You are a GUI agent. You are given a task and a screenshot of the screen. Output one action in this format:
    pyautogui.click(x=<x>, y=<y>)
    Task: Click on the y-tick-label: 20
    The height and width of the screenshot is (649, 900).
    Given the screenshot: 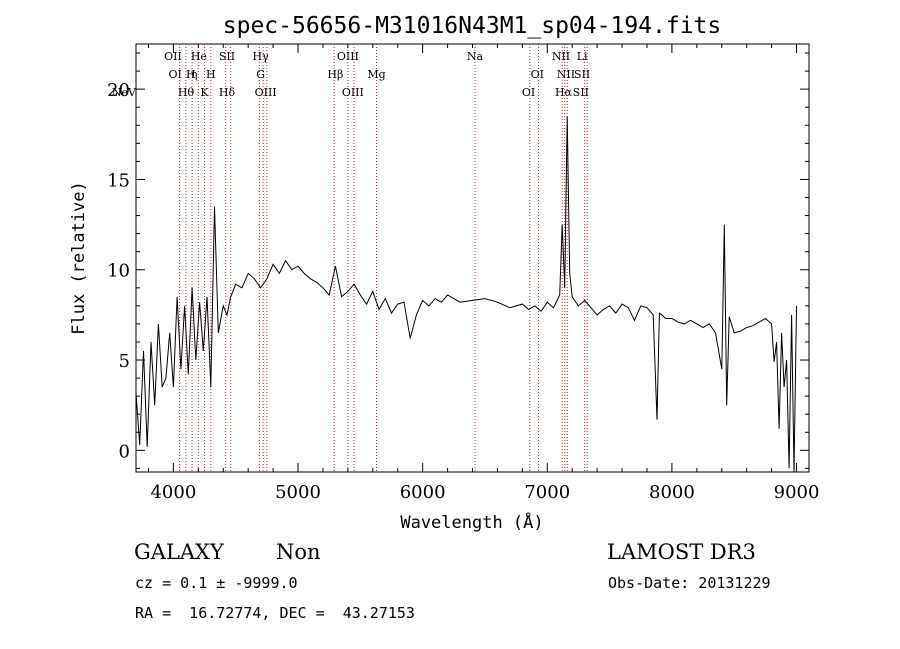 What is the action you would take?
    pyautogui.click(x=118, y=90)
    